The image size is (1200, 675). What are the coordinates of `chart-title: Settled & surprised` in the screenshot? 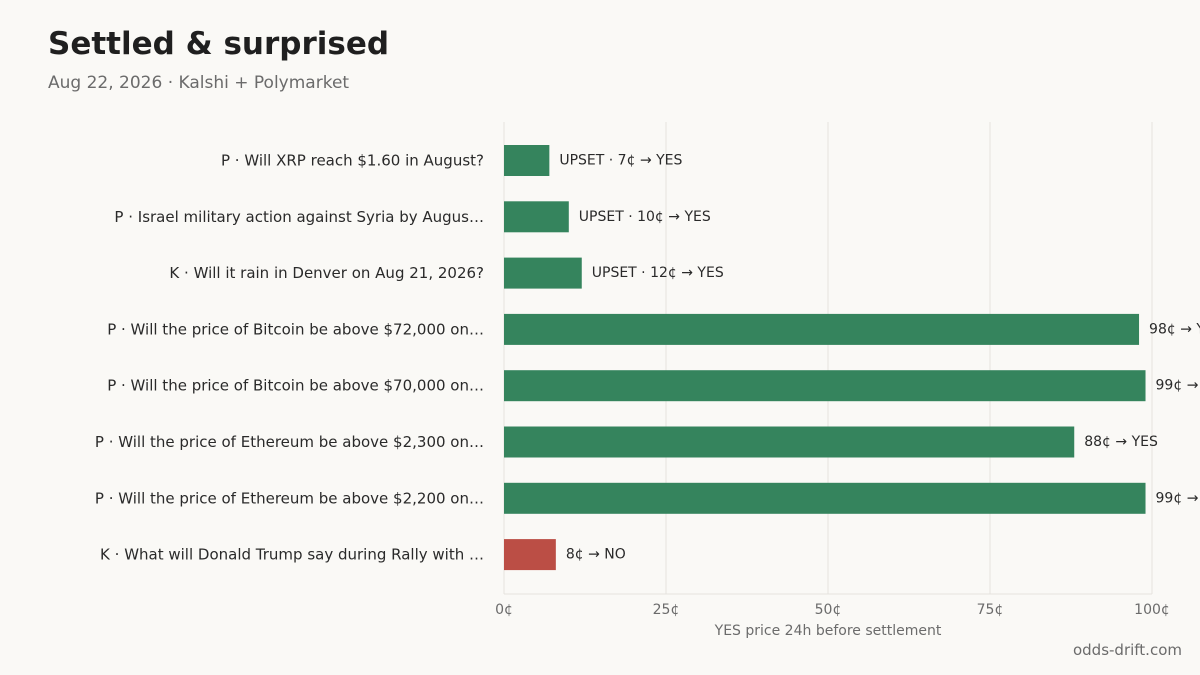 It's located at (219, 44).